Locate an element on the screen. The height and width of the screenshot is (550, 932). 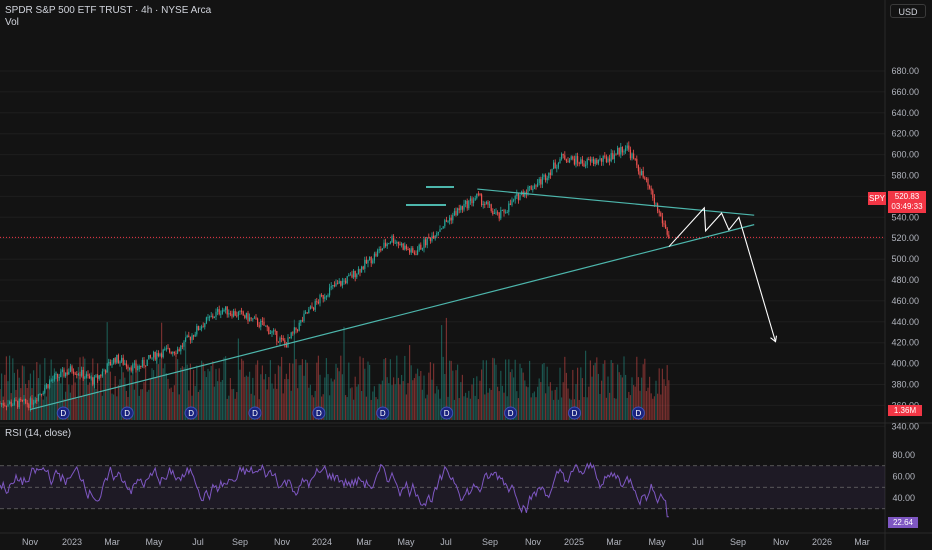
resistance-trendline is located at coordinates (616, 202).